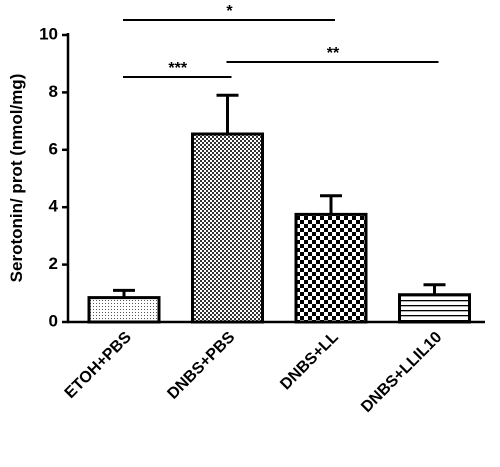 The image size is (500, 467). I want to click on x-tick-label: ETOH+PBS, so click(98, 365).